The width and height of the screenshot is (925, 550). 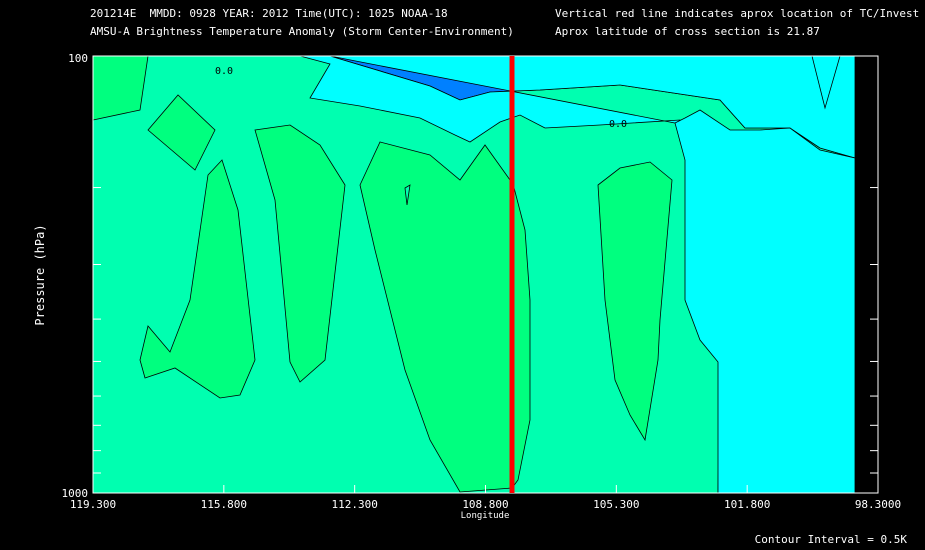 I want to click on contour-interval-label: Contour Interval = 0.5K, so click(x=830, y=539).